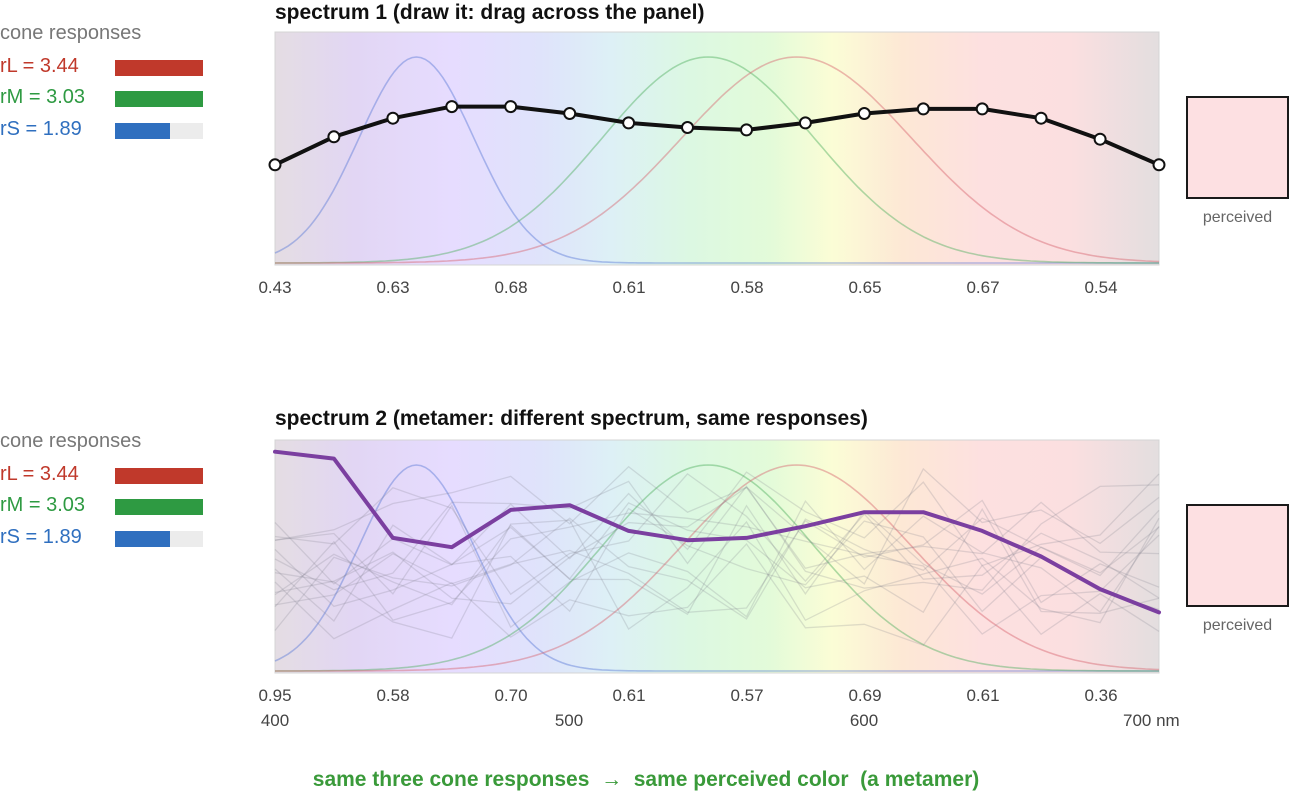 The width and height of the screenshot is (1292, 794). Describe the element at coordinates (1100, 695) in the screenshot. I see `value-tick-label: 0.36` at that location.